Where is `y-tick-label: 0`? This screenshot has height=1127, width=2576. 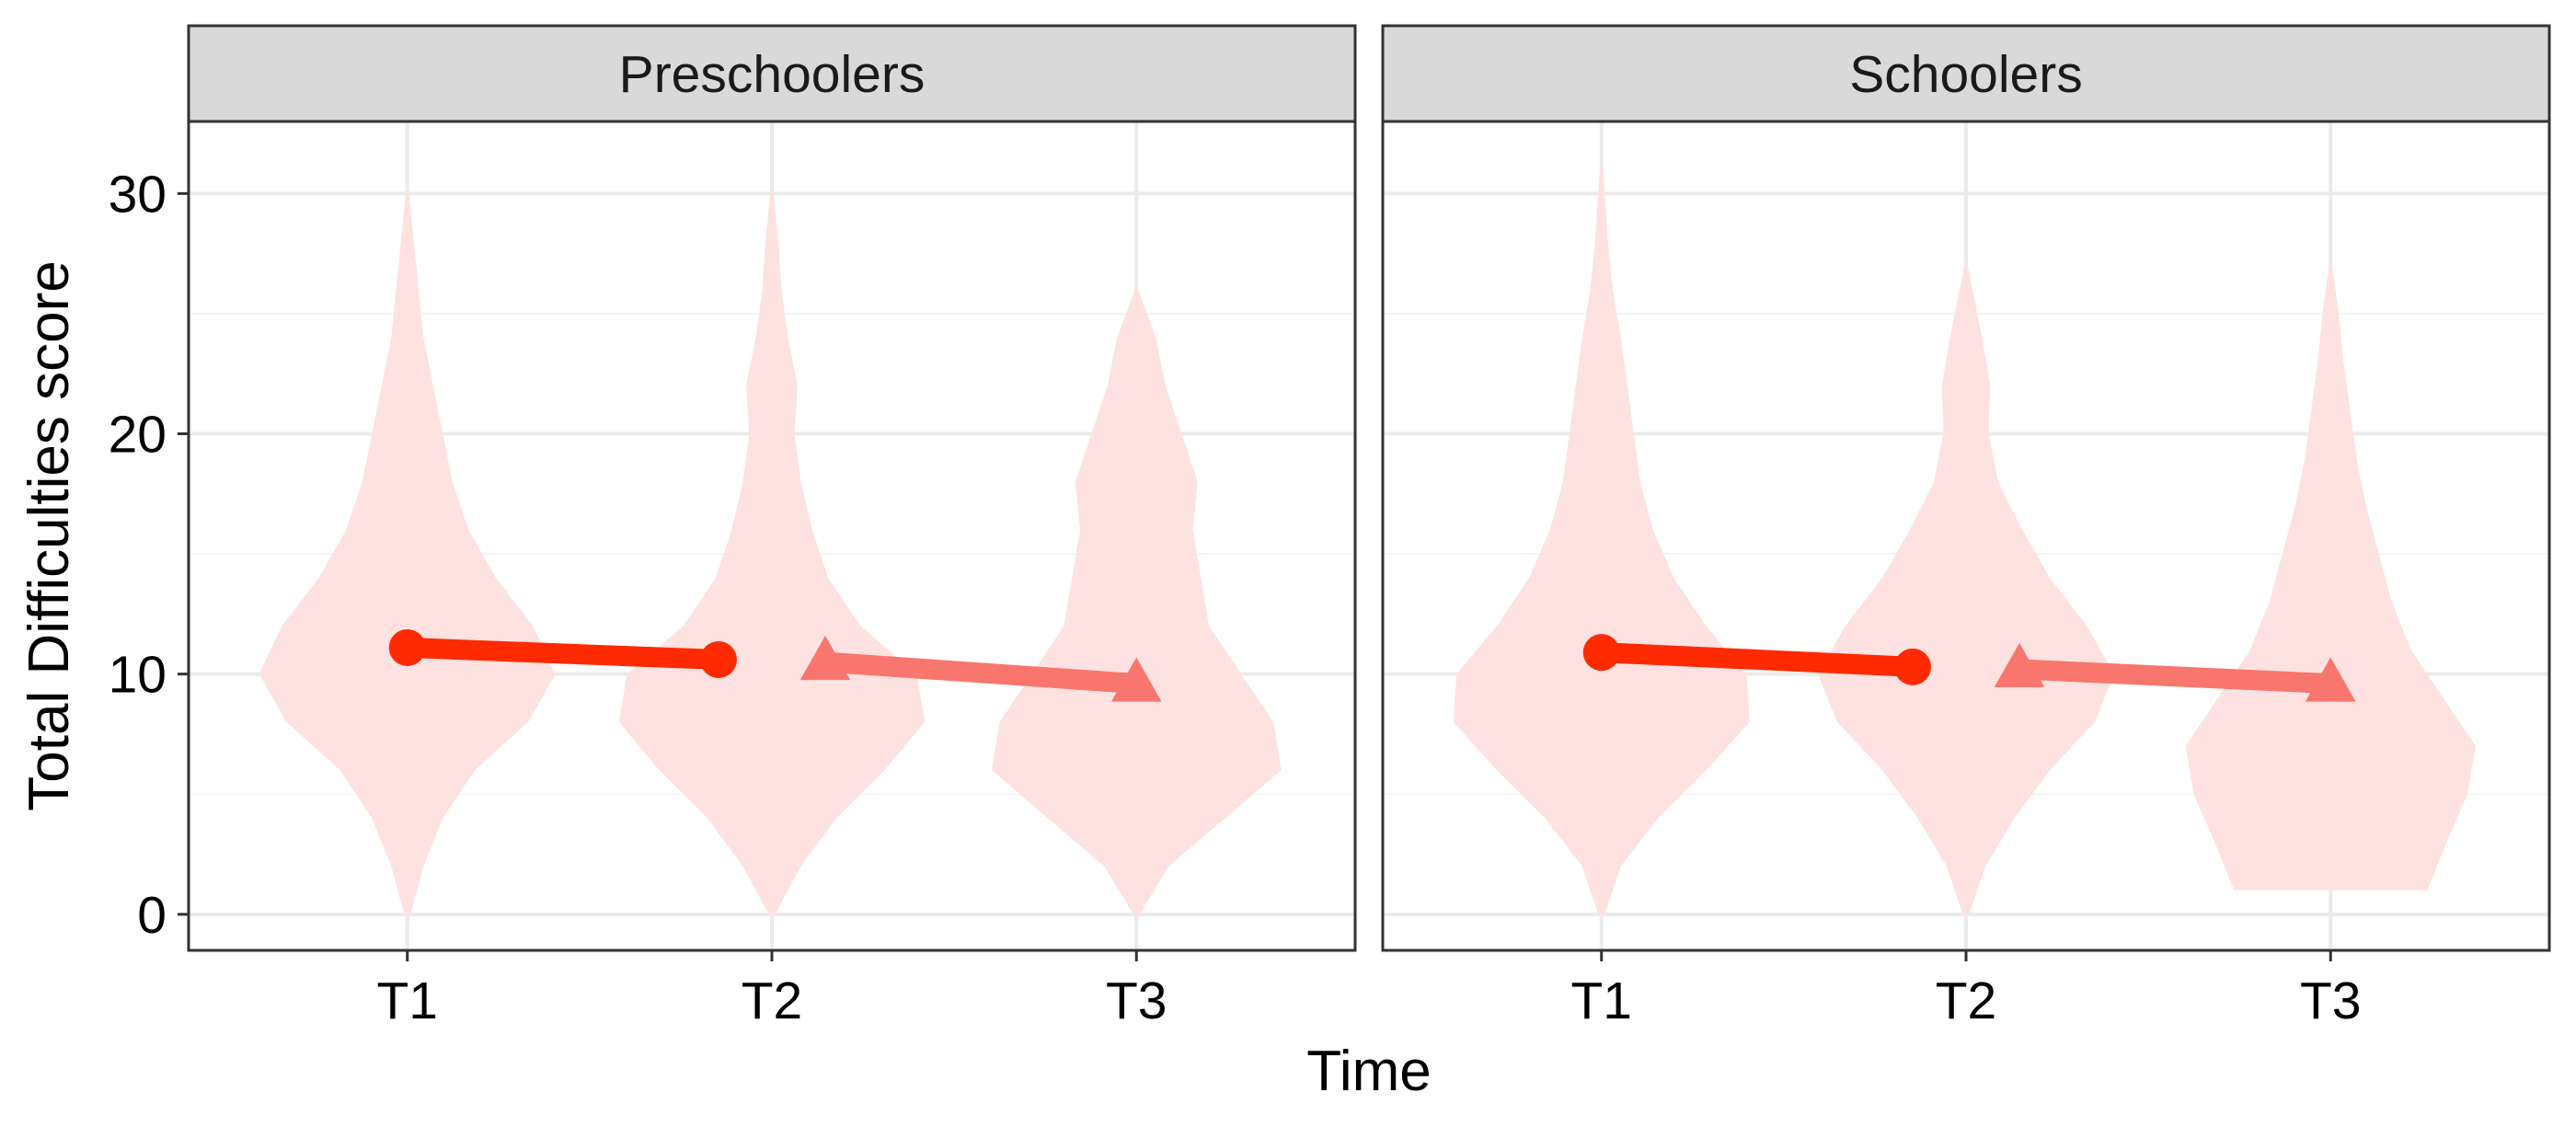
y-tick-label: 0 is located at coordinates (152, 915).